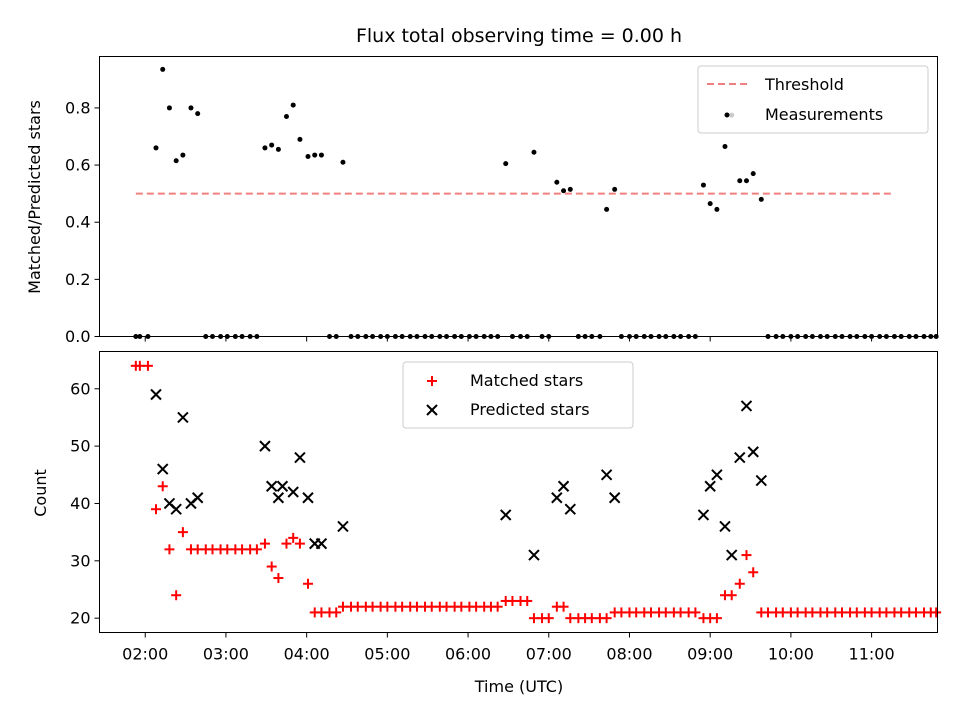  What do you see at coordinates (77, 222) in the screenshot?
I see `ratio-y-tick-label: 0.4` at bounding box center [77, 222].